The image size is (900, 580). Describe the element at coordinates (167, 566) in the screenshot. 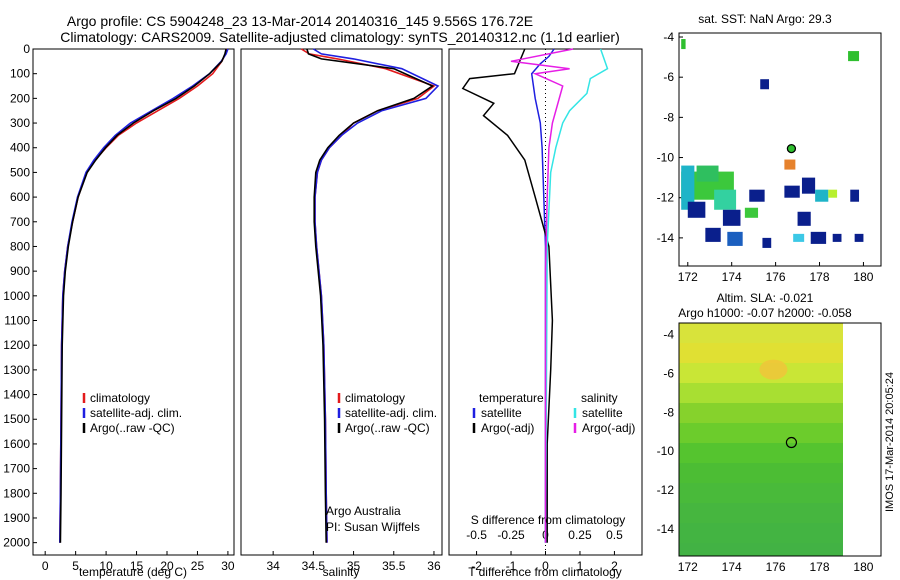

I see `x-tick-label: 20` at that location.